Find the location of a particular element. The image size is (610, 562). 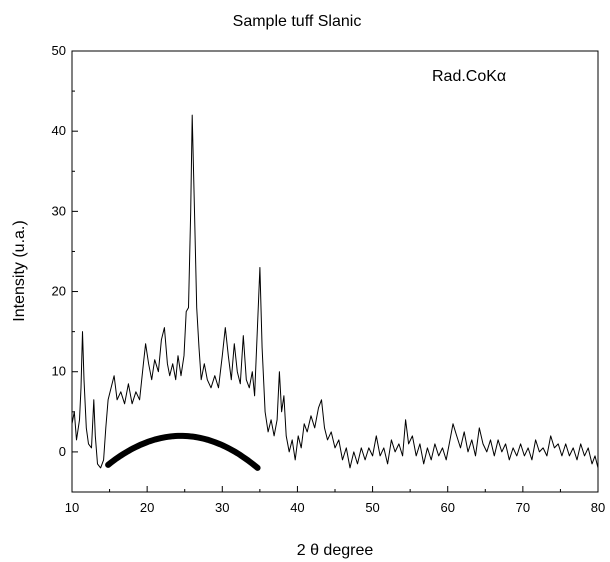

radiation-annotation: Rad.CoKα is located at coordinates (469, 76).